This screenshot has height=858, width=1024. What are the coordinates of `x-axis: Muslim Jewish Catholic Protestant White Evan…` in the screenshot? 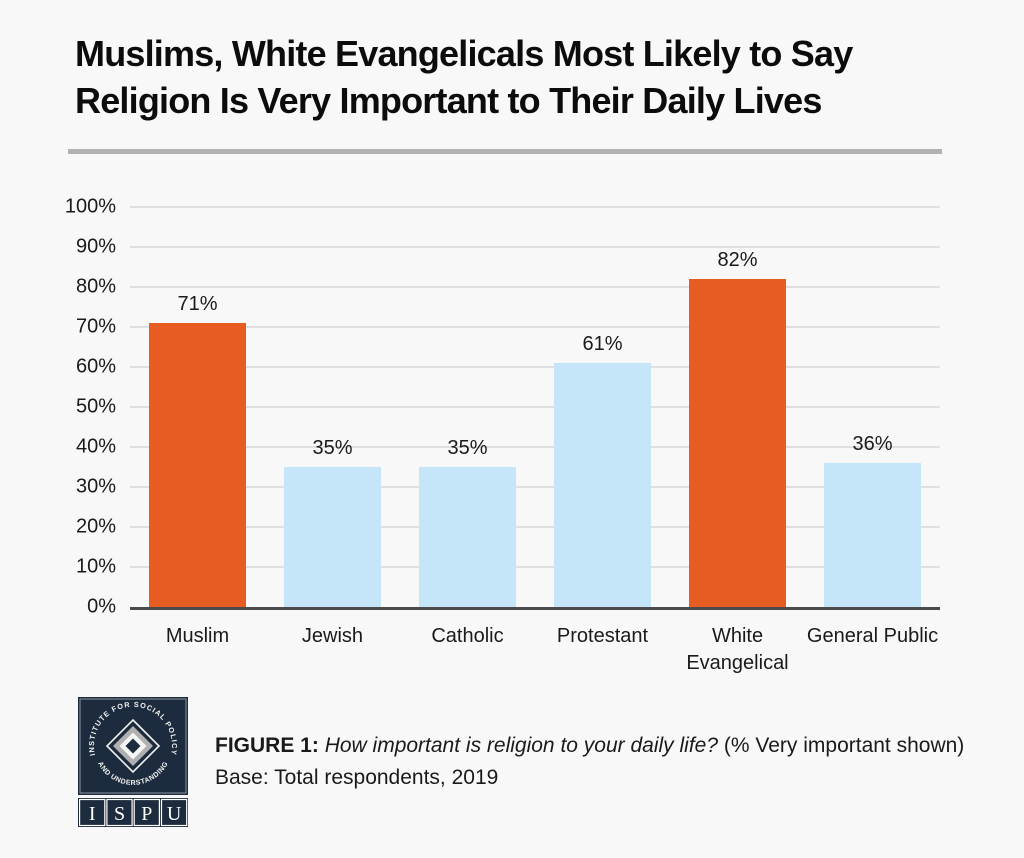 It's located at (535, 650).